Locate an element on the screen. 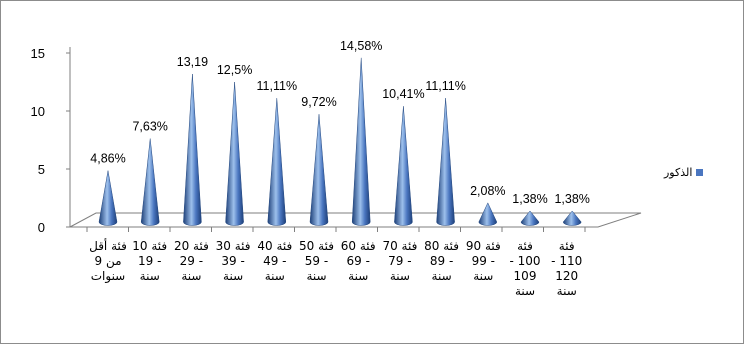  x-category-label: - 29 is located at coordinates (191, 261).